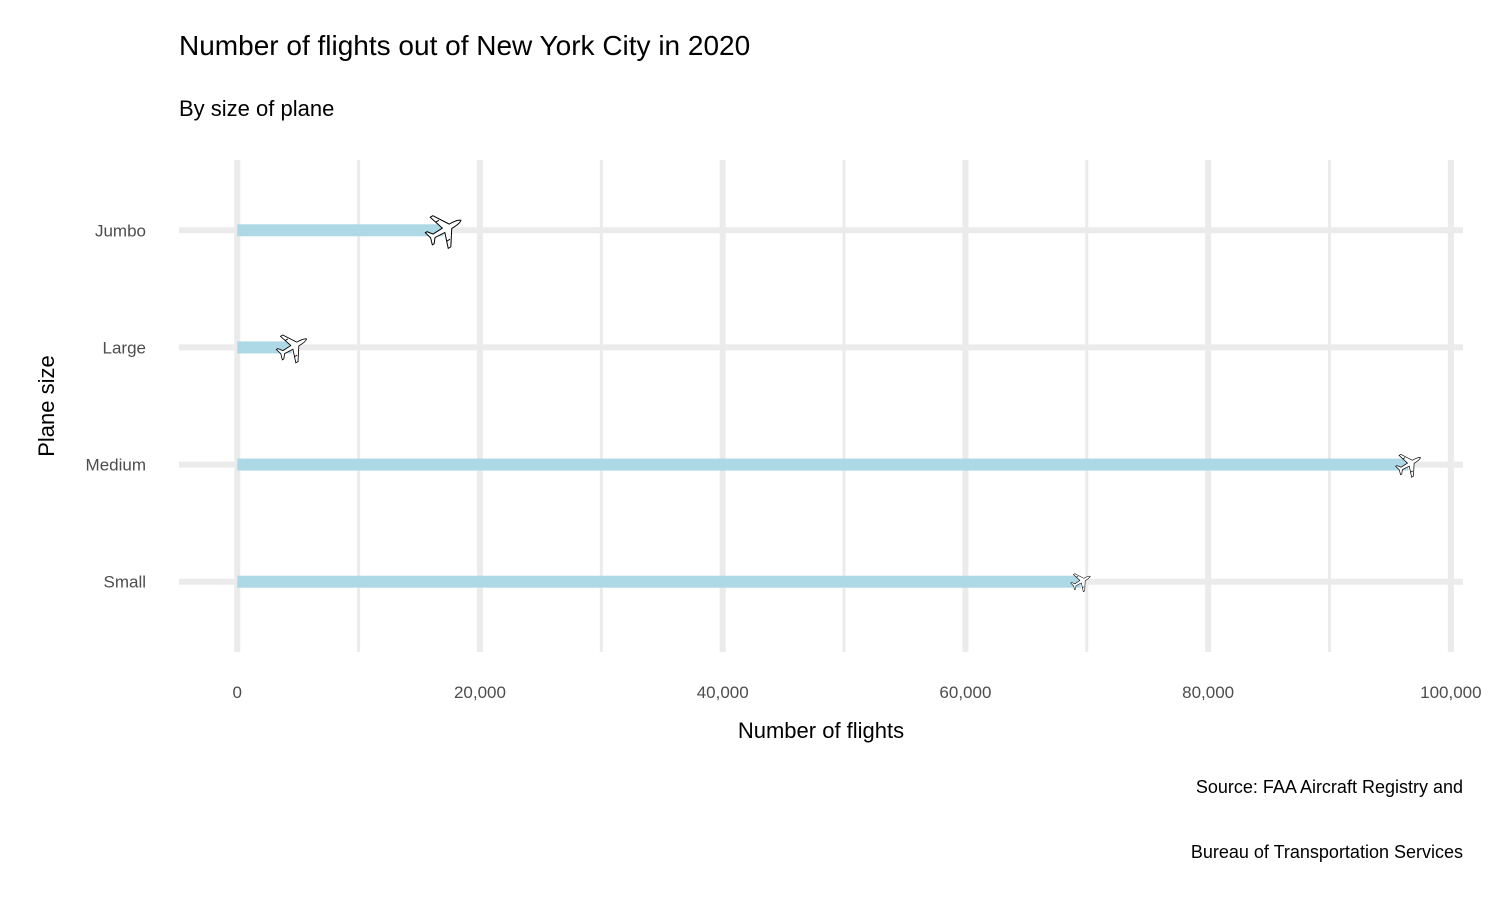 This screenshot has width=1500, height=900. I want to click on x-tick-label: 20,000, so click(480, 692).